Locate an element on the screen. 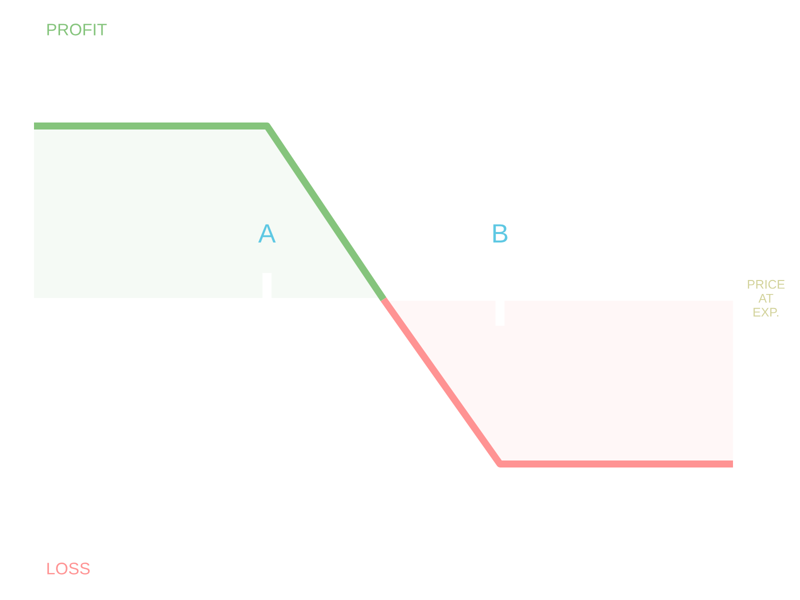 The image size is (800, 600). x-tick-label: A is located at coordinates (267, 233).